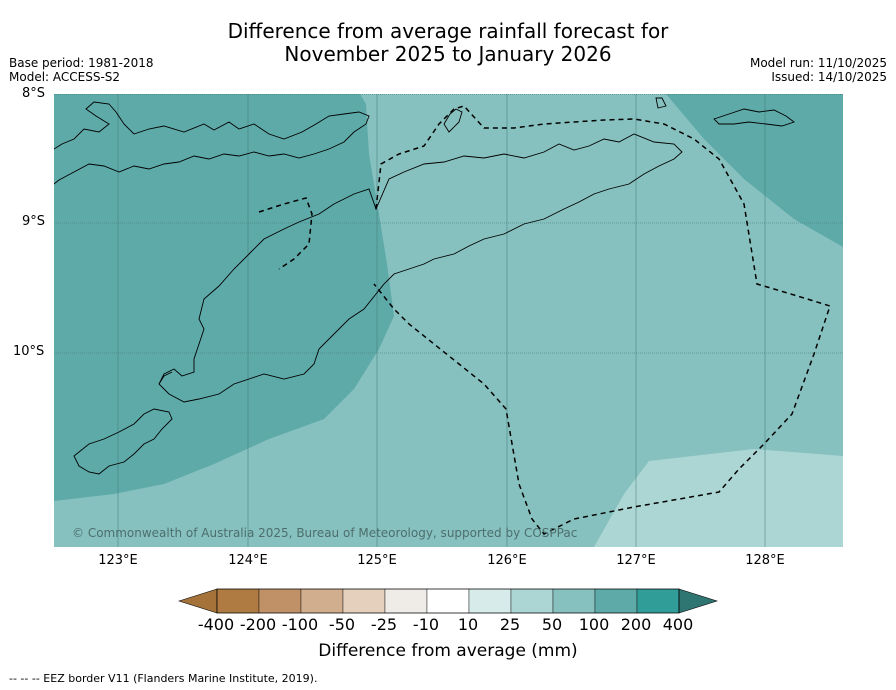 The height and width of the screenshot is (690, 896). What do you see at coordinates (510, 624) in the screenshot?
I see `cbar-label: 25` at bounding box center [510, 624].